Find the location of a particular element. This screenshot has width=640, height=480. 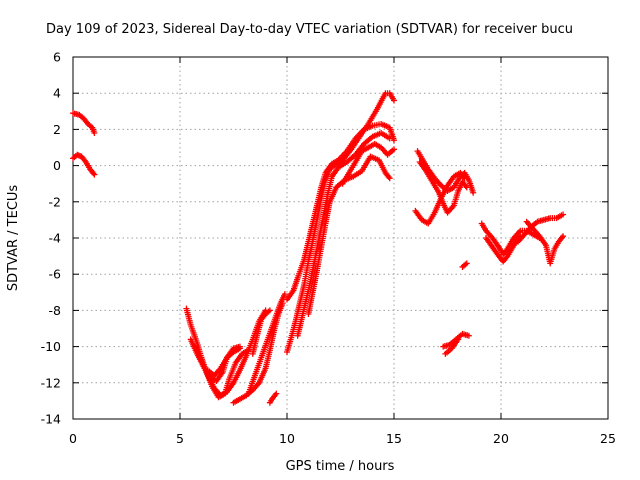

series-trace-l is located at coordinates (340, 211).